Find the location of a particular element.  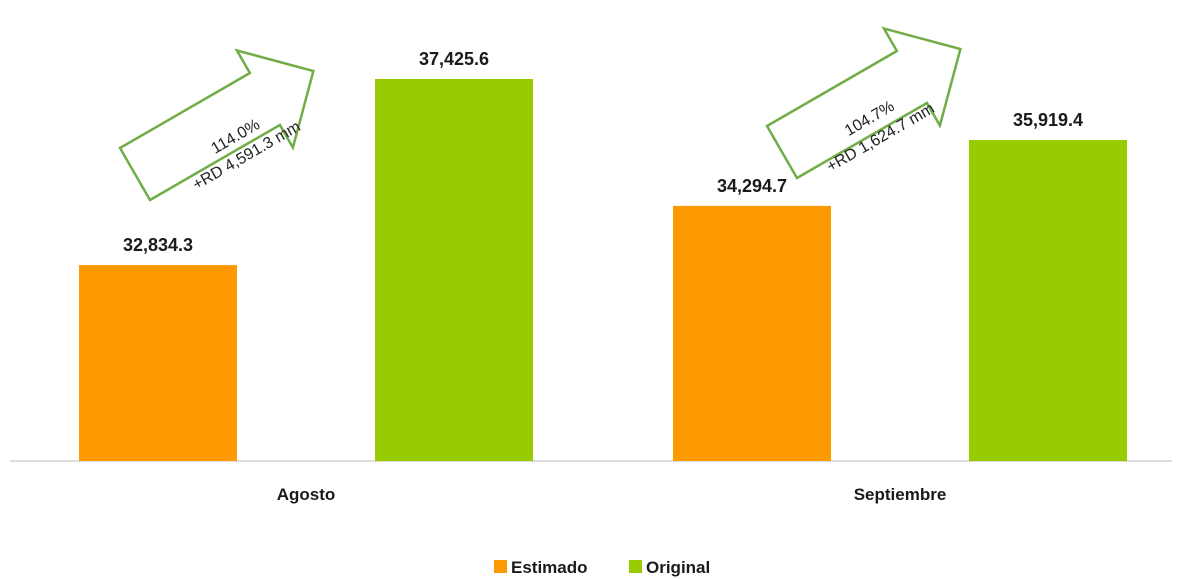

annotation-septiembre: 104.7% +RD 1,624.7 mm is located at coordinates (863, 103).